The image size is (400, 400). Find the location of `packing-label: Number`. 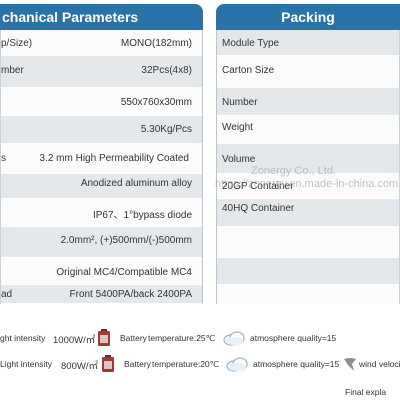

packing-label: Number is located at coordinates (240, 102).